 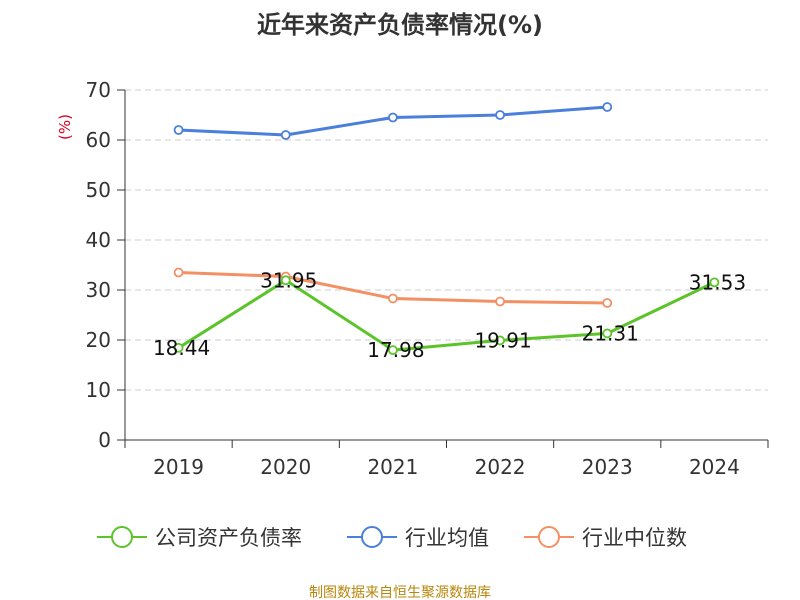 I want to click on legend-item: 行业中位数, so click(x=605, y=538).